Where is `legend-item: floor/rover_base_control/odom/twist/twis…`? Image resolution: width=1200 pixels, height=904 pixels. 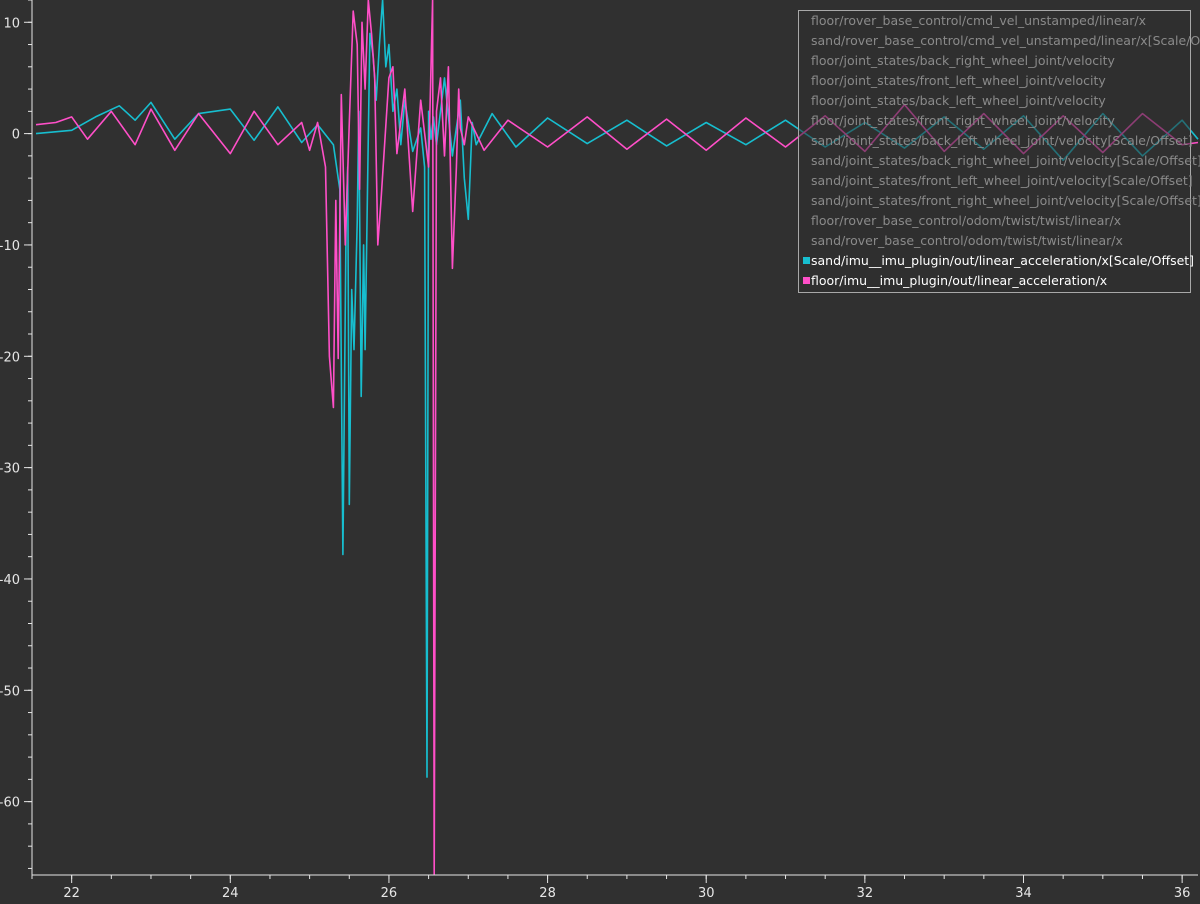
legend-item: floor/rover_base_control/odom/twist/twis… is located at coordinates (966, 220).